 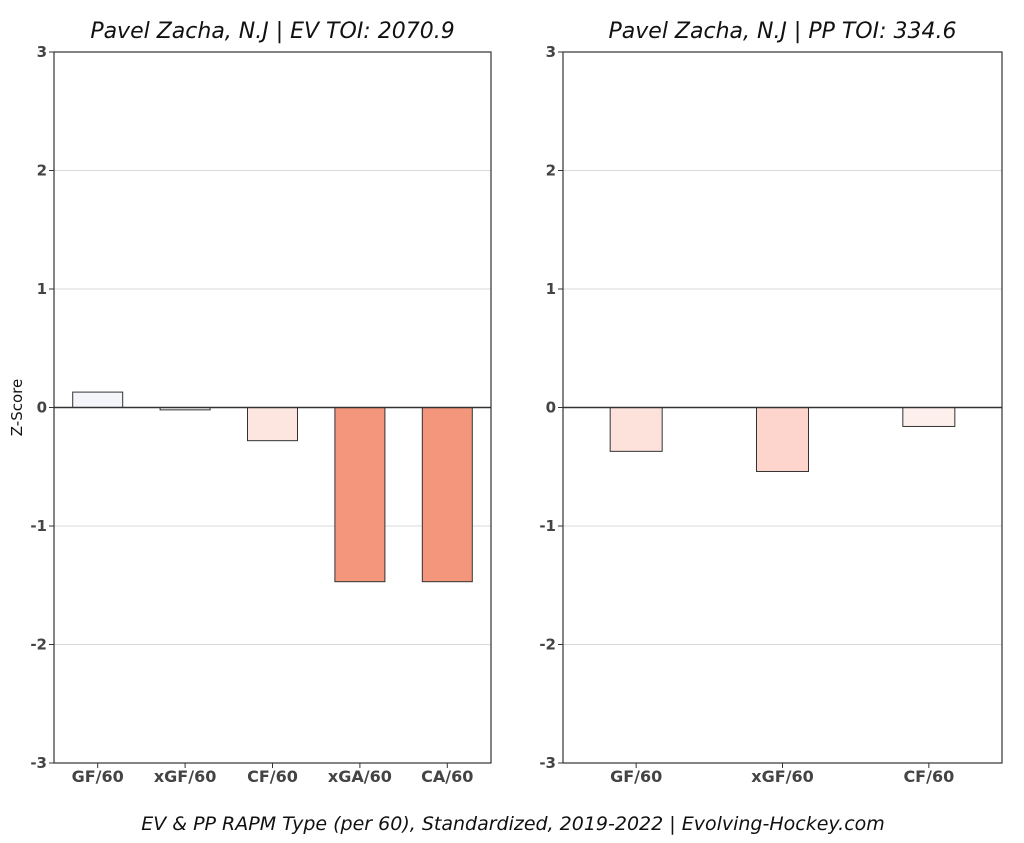 I want to click on panel-title: Pavel Zacha, N.J | PP TOI: 334.6, so click(x=783, y=31).